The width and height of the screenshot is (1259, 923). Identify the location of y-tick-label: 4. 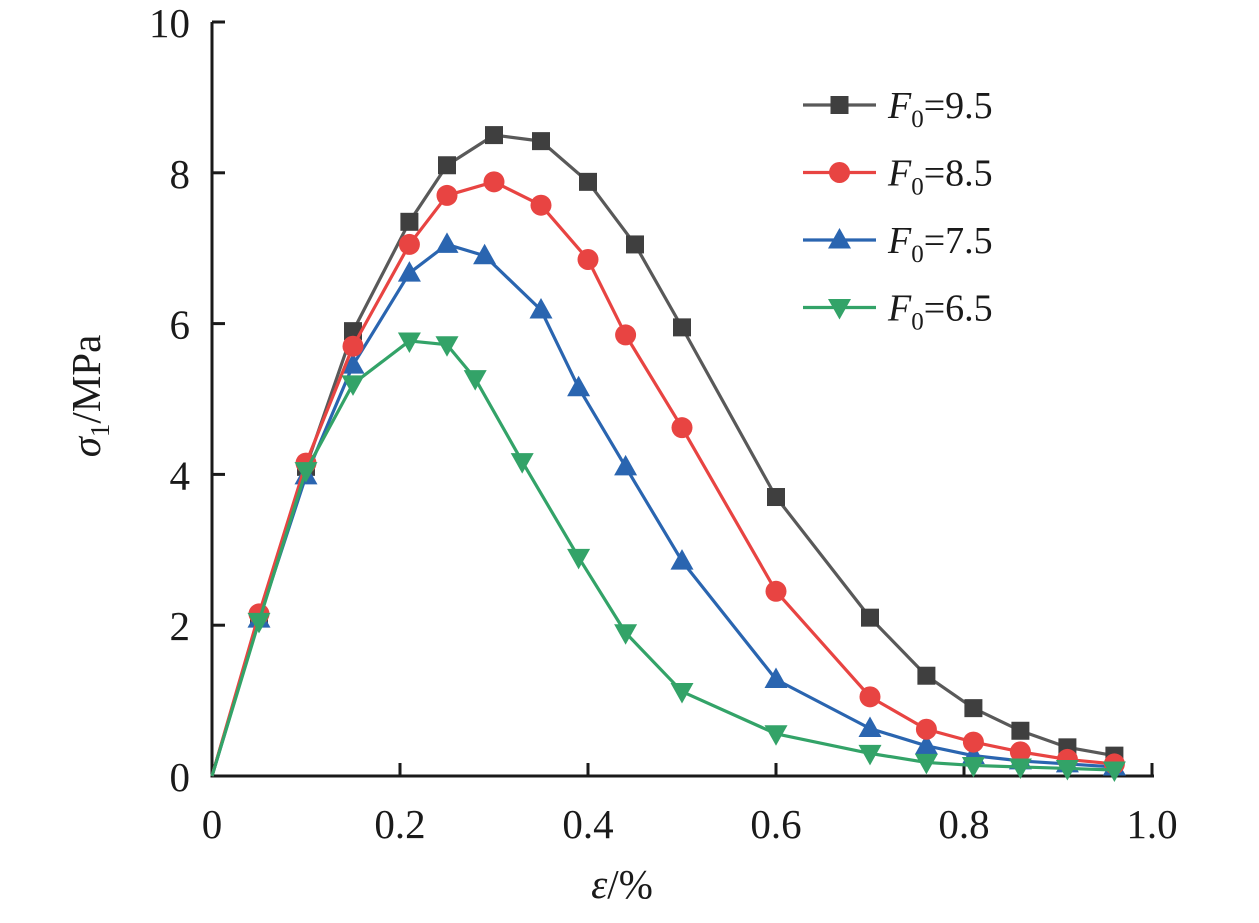
(180, 475).